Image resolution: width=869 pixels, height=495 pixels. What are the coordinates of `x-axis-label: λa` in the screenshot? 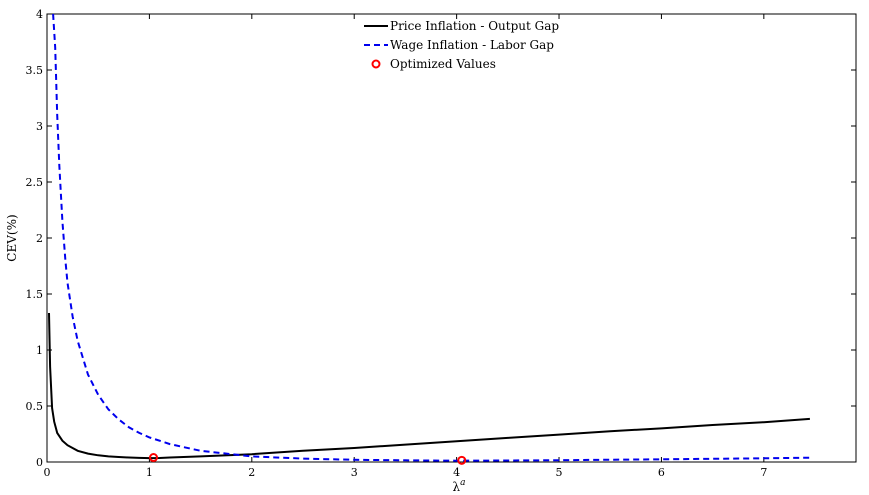 It's located at (459, 486).